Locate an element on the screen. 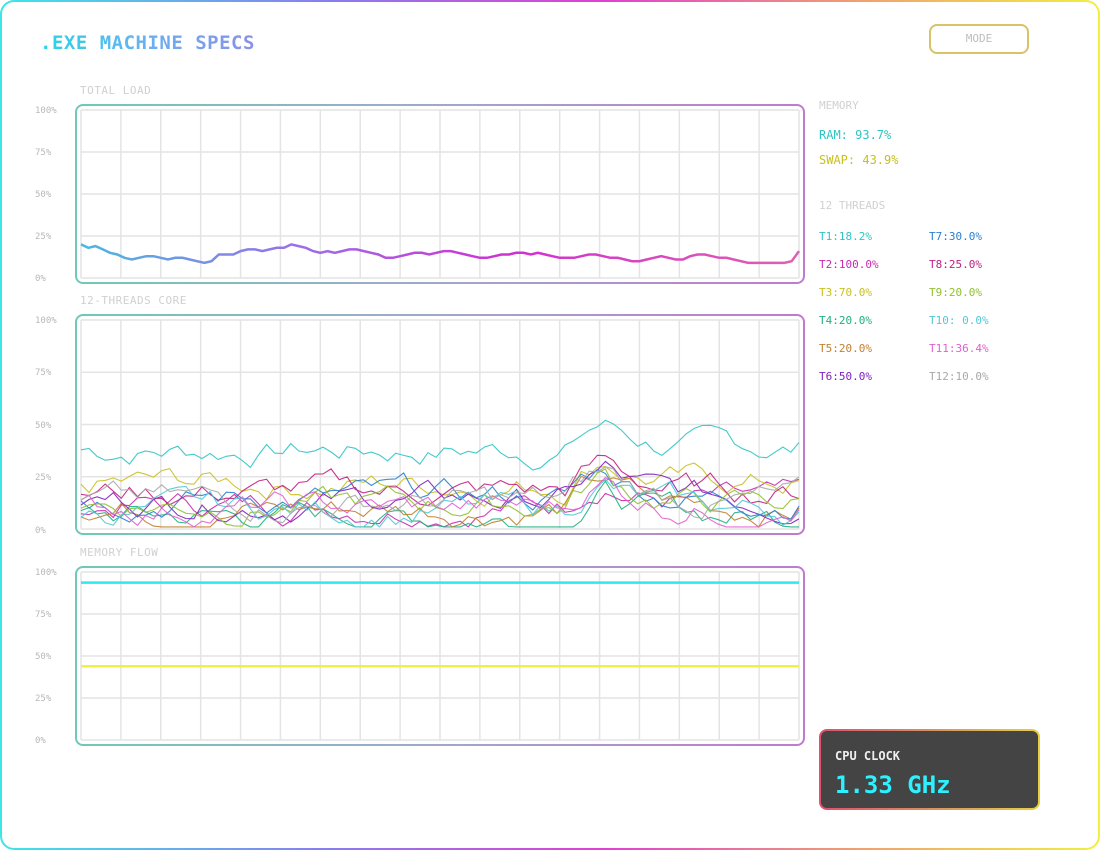  cpu-clock-value: 1.33 GHz is located at coordinates (893, 785).